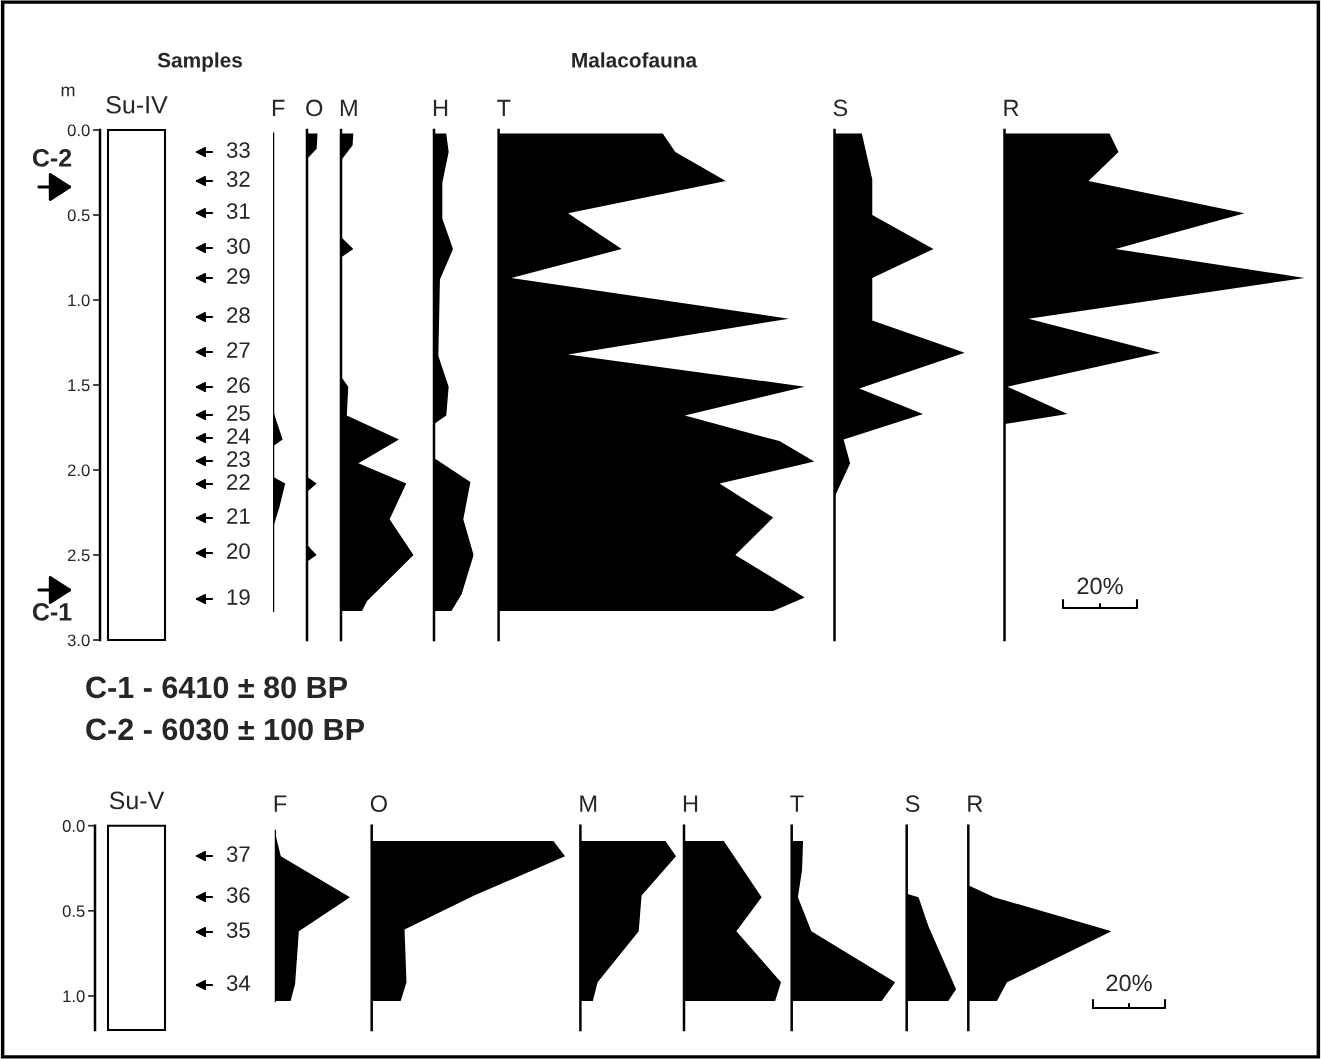  I want to click on text: Samples, so click(199, 62).